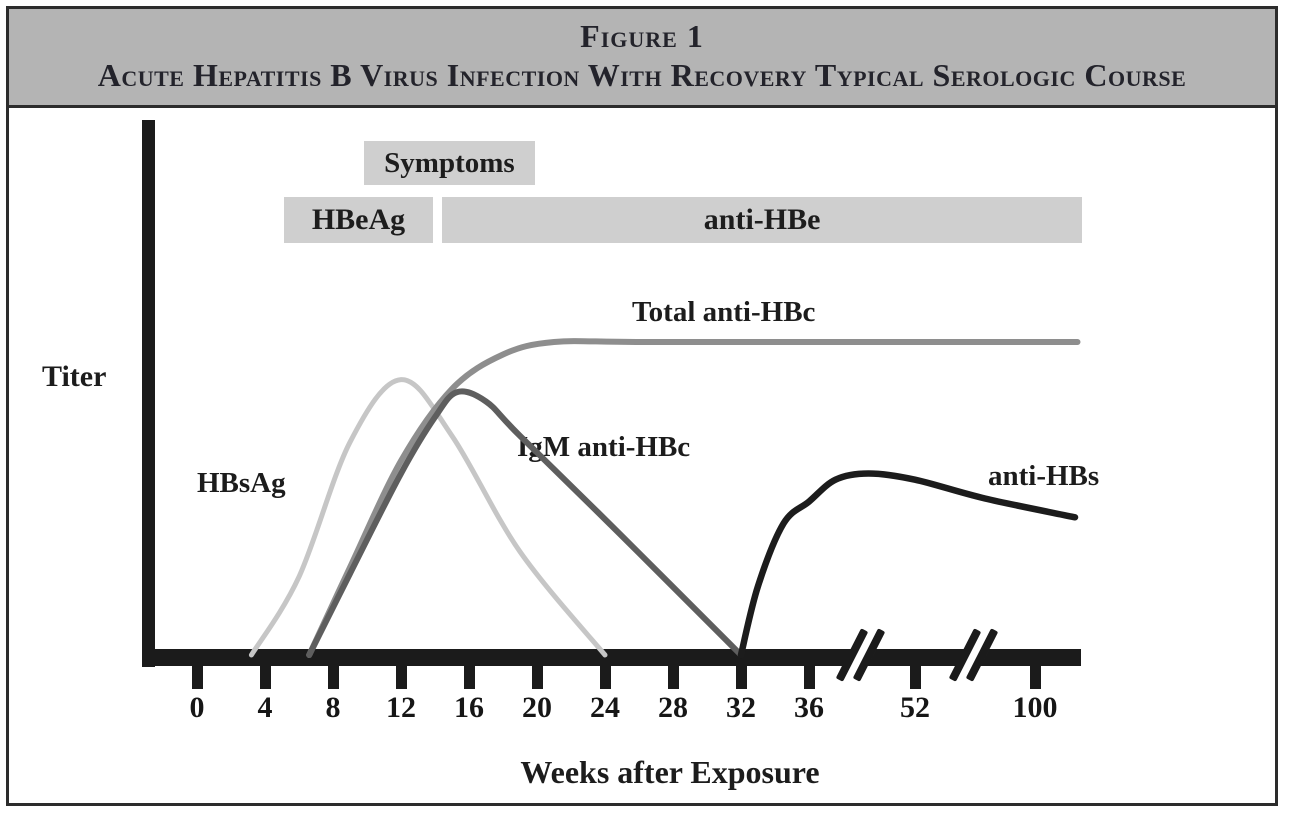 This screenshot has width=1290, height=818. What do you see at coordinates (358, 220) in the screenshot?
I see `hbeag-band: HBeAg` at bounding box center [358, 220].